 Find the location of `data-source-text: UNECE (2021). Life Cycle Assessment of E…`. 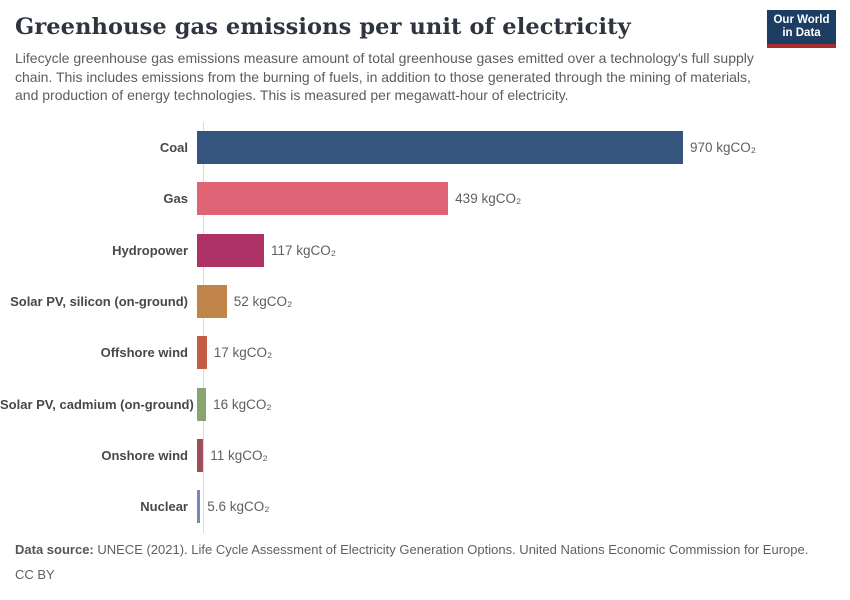

data-source-text: UNECE (2021). Life Cycle Assessment of E… is located at coordinates (451, 549).